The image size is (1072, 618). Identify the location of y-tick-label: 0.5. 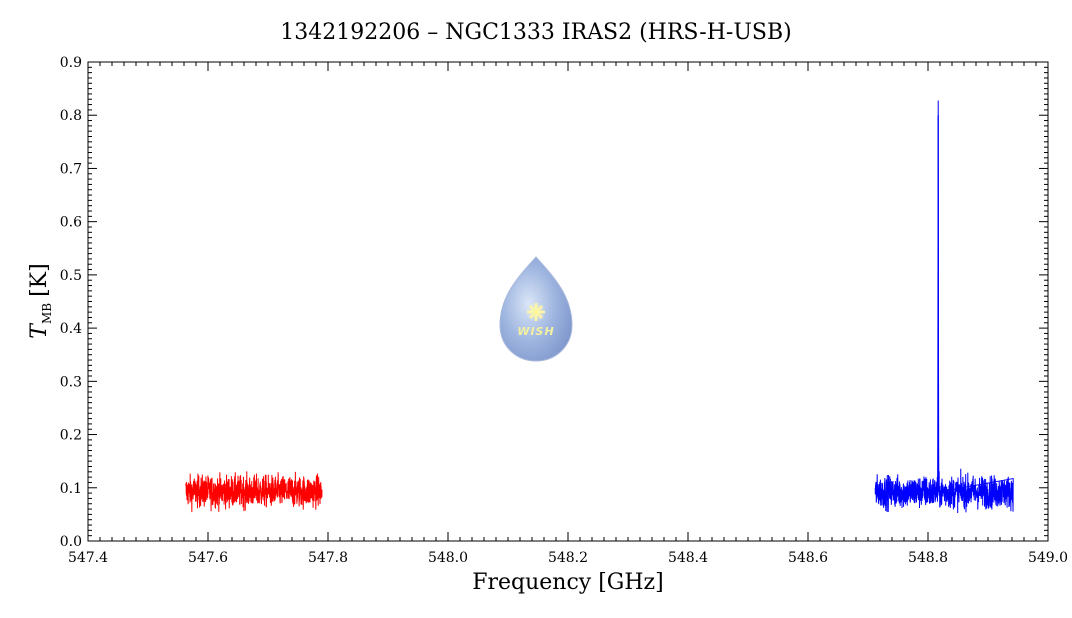
(71, 276).